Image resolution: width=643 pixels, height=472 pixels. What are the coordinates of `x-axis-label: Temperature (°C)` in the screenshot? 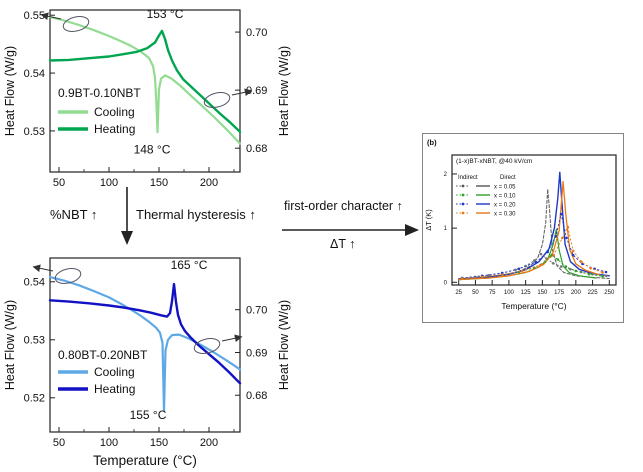 It's located at (533, 306).